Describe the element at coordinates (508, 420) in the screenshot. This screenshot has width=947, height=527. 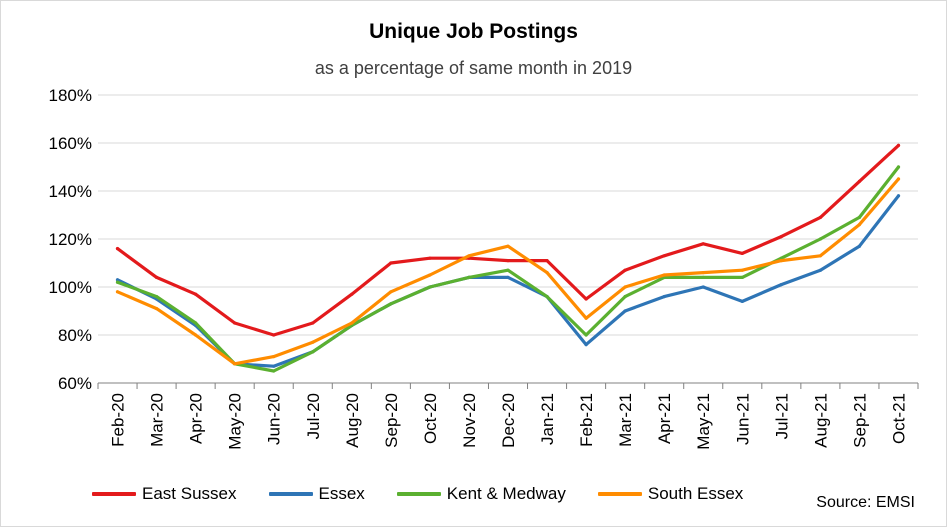
I see `x-tick-label-dec-20: Dec-20` at that location.